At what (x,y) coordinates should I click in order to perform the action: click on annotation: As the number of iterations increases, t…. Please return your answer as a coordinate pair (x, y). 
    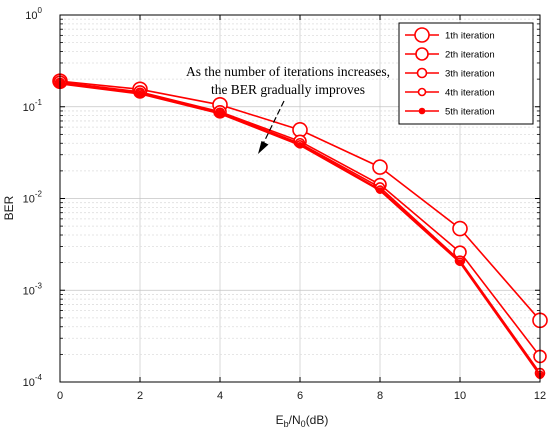
    Looking at the image, I should click on (288, 109).